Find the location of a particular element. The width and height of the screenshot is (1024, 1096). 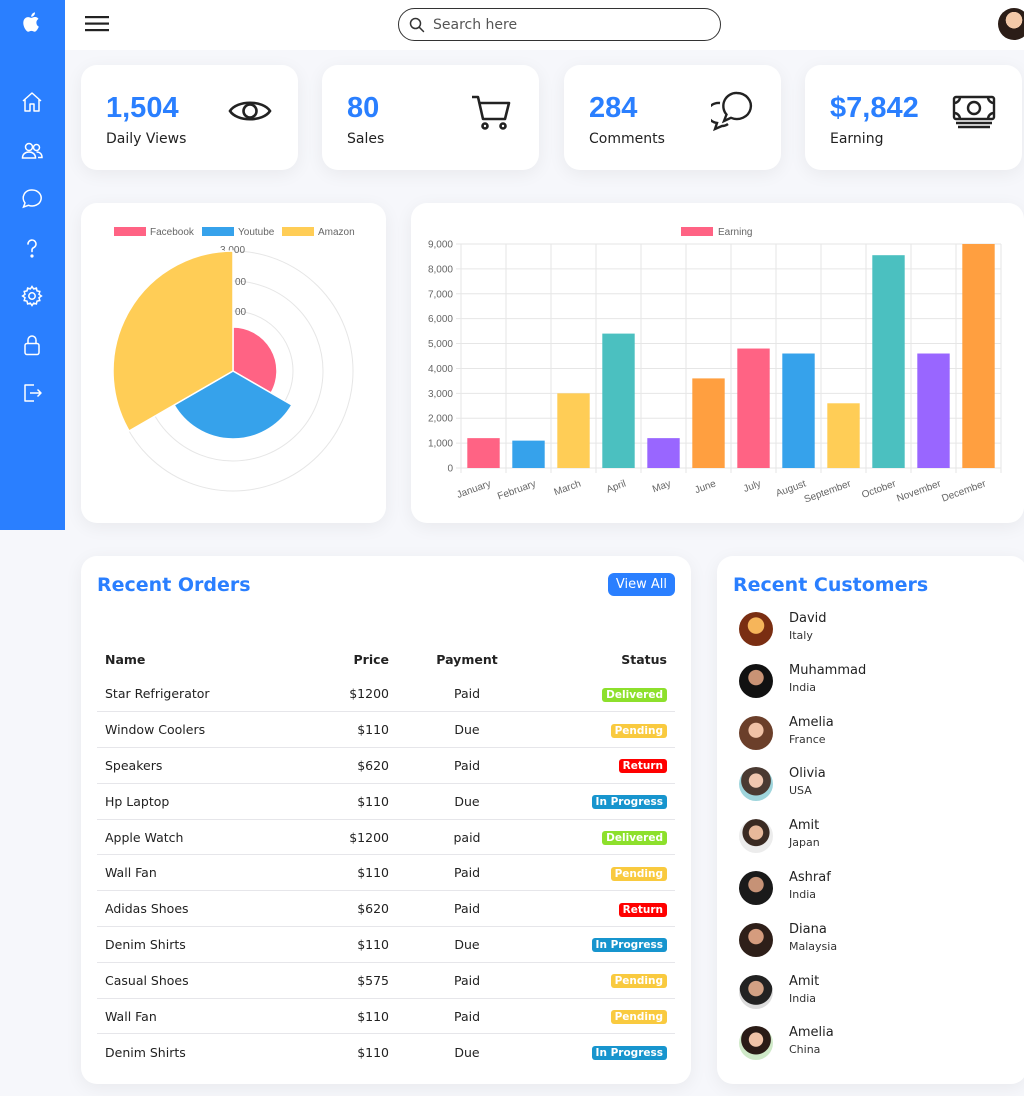

sidebar-item-password is located at coordinates (32, 345).